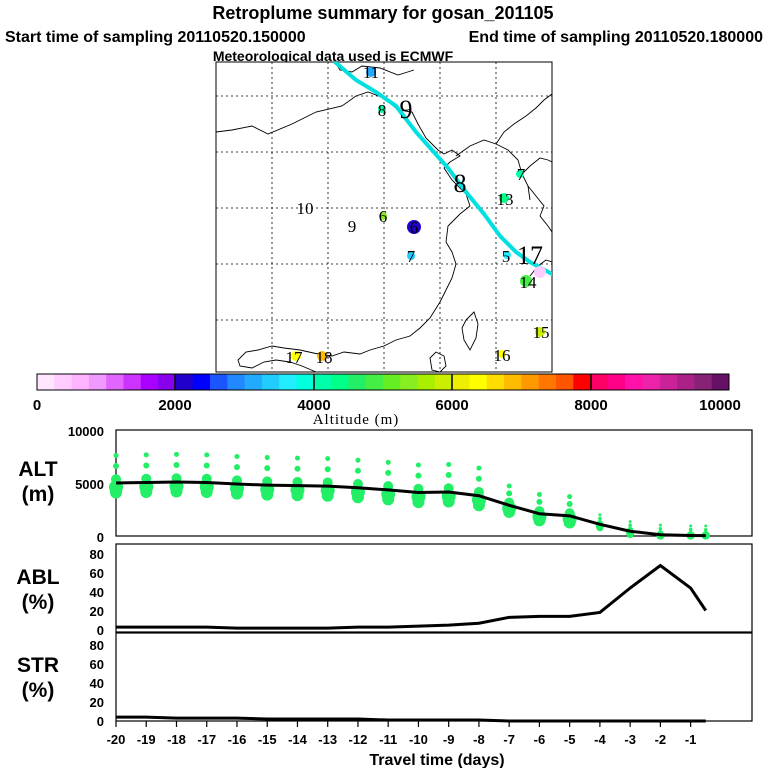  I want to click on x-tick-label: -18, so click(176, 739).